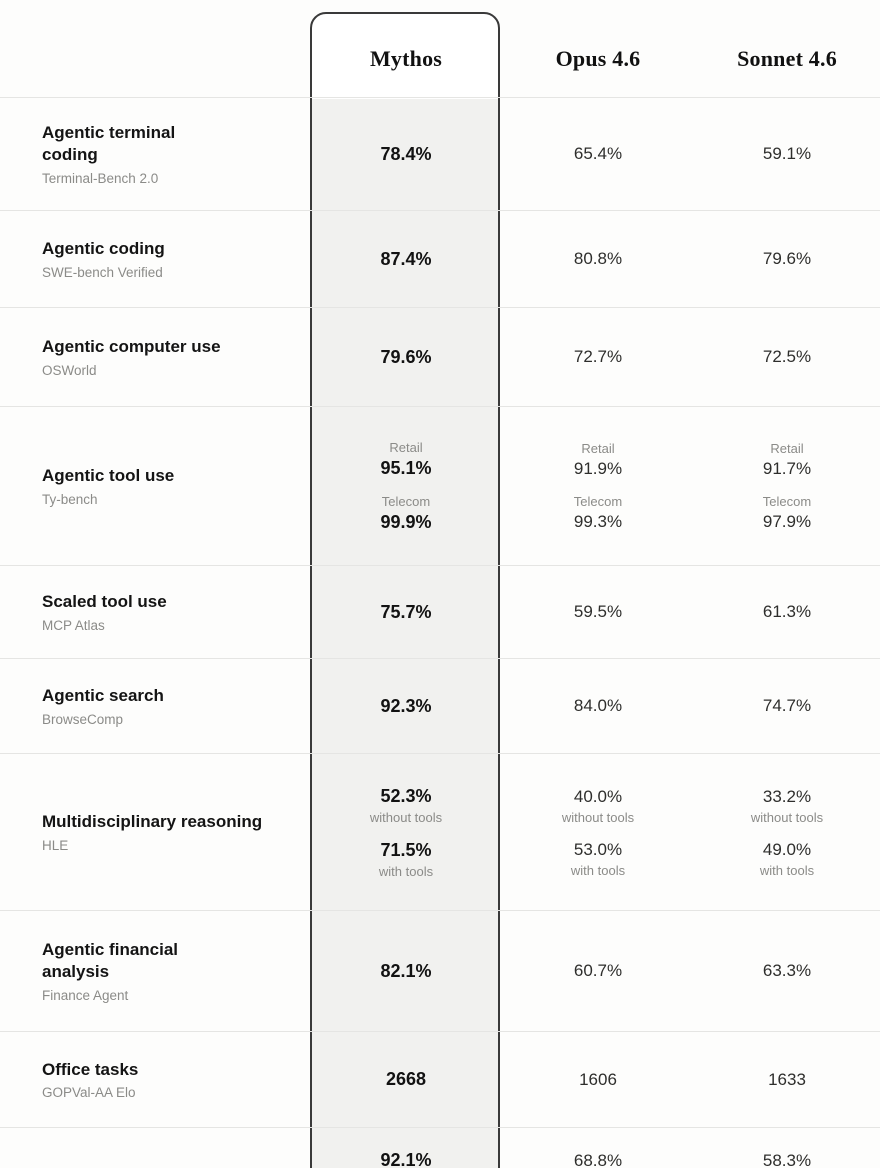  I want to click on header-spacer, so click(155, 48).